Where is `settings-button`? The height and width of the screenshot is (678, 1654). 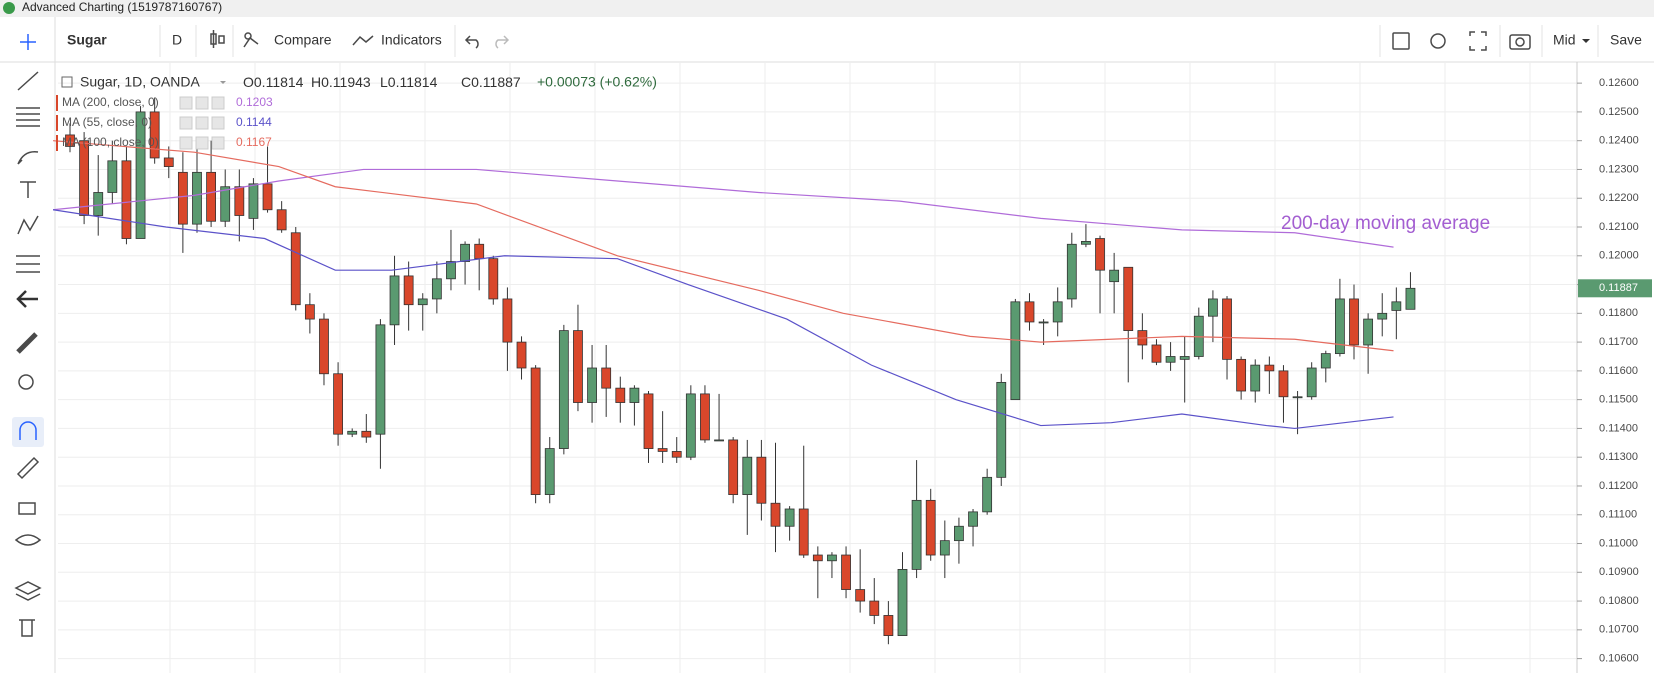
settings-button is located at coordinates (1438, 41).